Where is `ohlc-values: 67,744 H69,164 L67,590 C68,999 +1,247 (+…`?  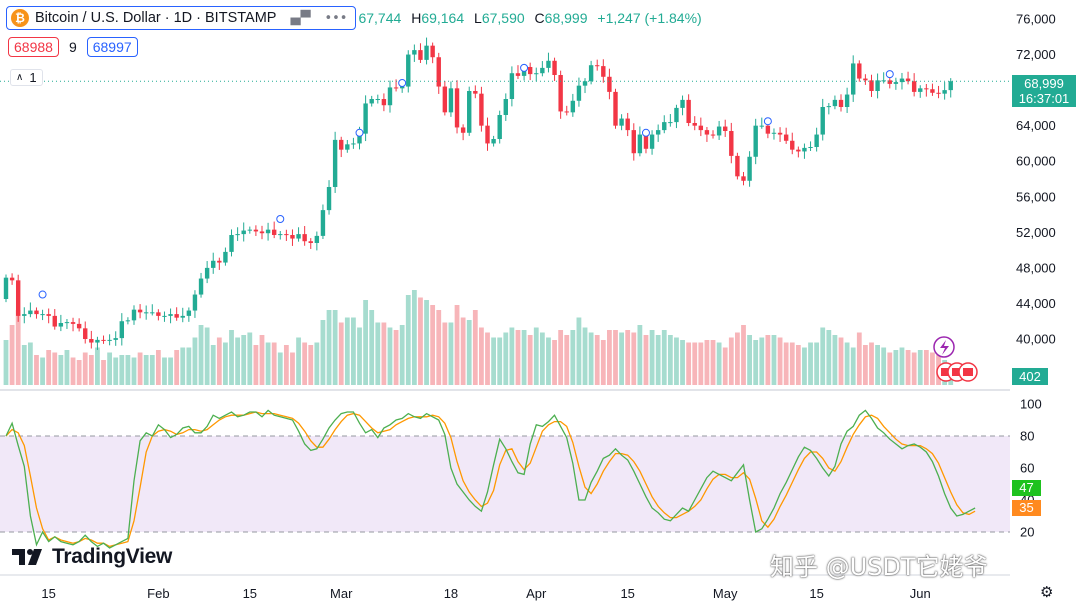
ohlc-values: 67,744 H69,164 L67,590 C68,999 +1,247 (+… is located at coordinates (530, 18).